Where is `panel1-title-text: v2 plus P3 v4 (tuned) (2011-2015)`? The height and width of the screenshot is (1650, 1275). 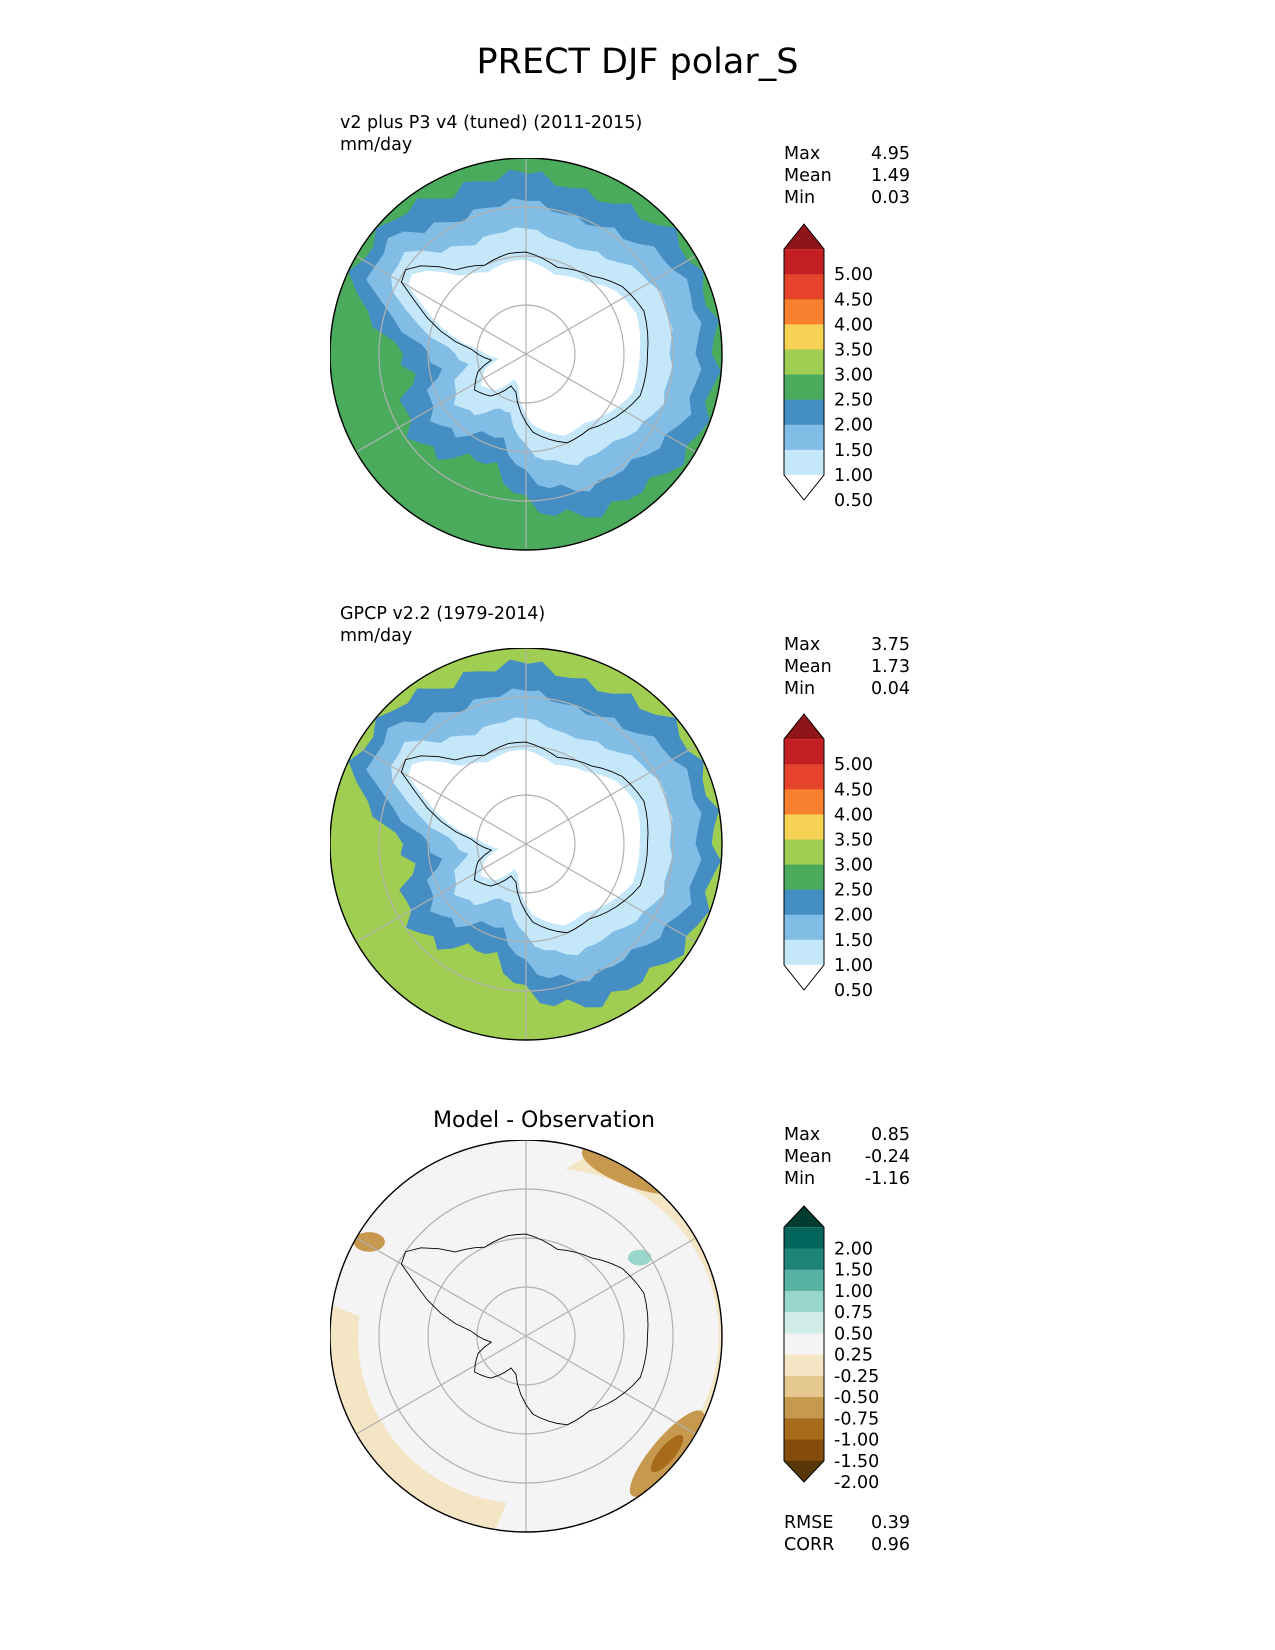 panel1-title-text: v2 plus P3 v4 (tuned) (2011-2015) is located at coordinates (491, 123).